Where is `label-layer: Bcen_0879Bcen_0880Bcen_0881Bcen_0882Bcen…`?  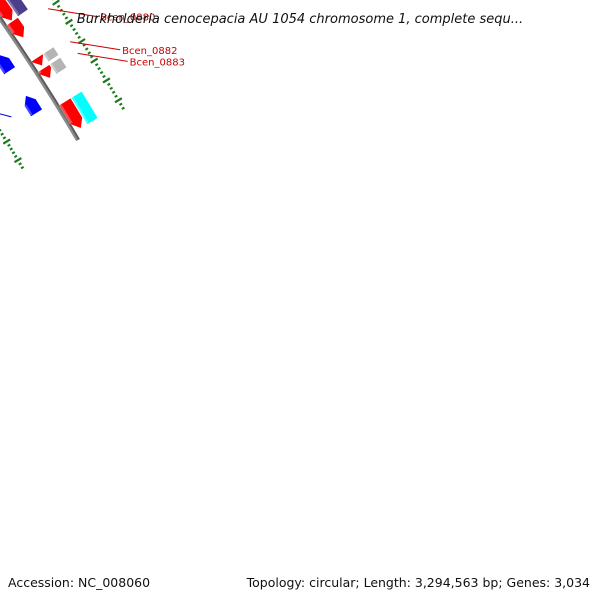
label-layer: Bcen_0879Bcen_0880Bcen_0881Bcen_0882Bcen… is located at coordinates (92, 63).